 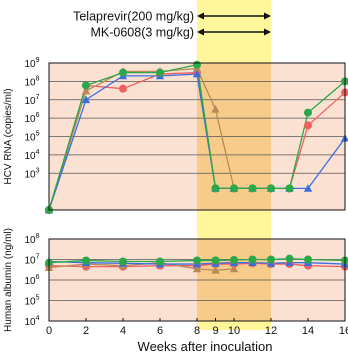 I want to click on x-tick-label: 16, so click(x=343, y=331).